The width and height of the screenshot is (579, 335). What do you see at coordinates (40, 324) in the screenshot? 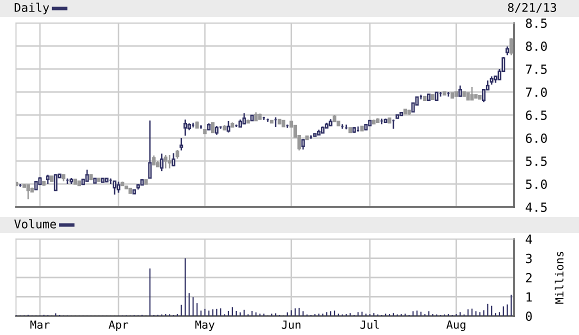
I see `x-tick-label: Mar` at bounding box center [40, 324].